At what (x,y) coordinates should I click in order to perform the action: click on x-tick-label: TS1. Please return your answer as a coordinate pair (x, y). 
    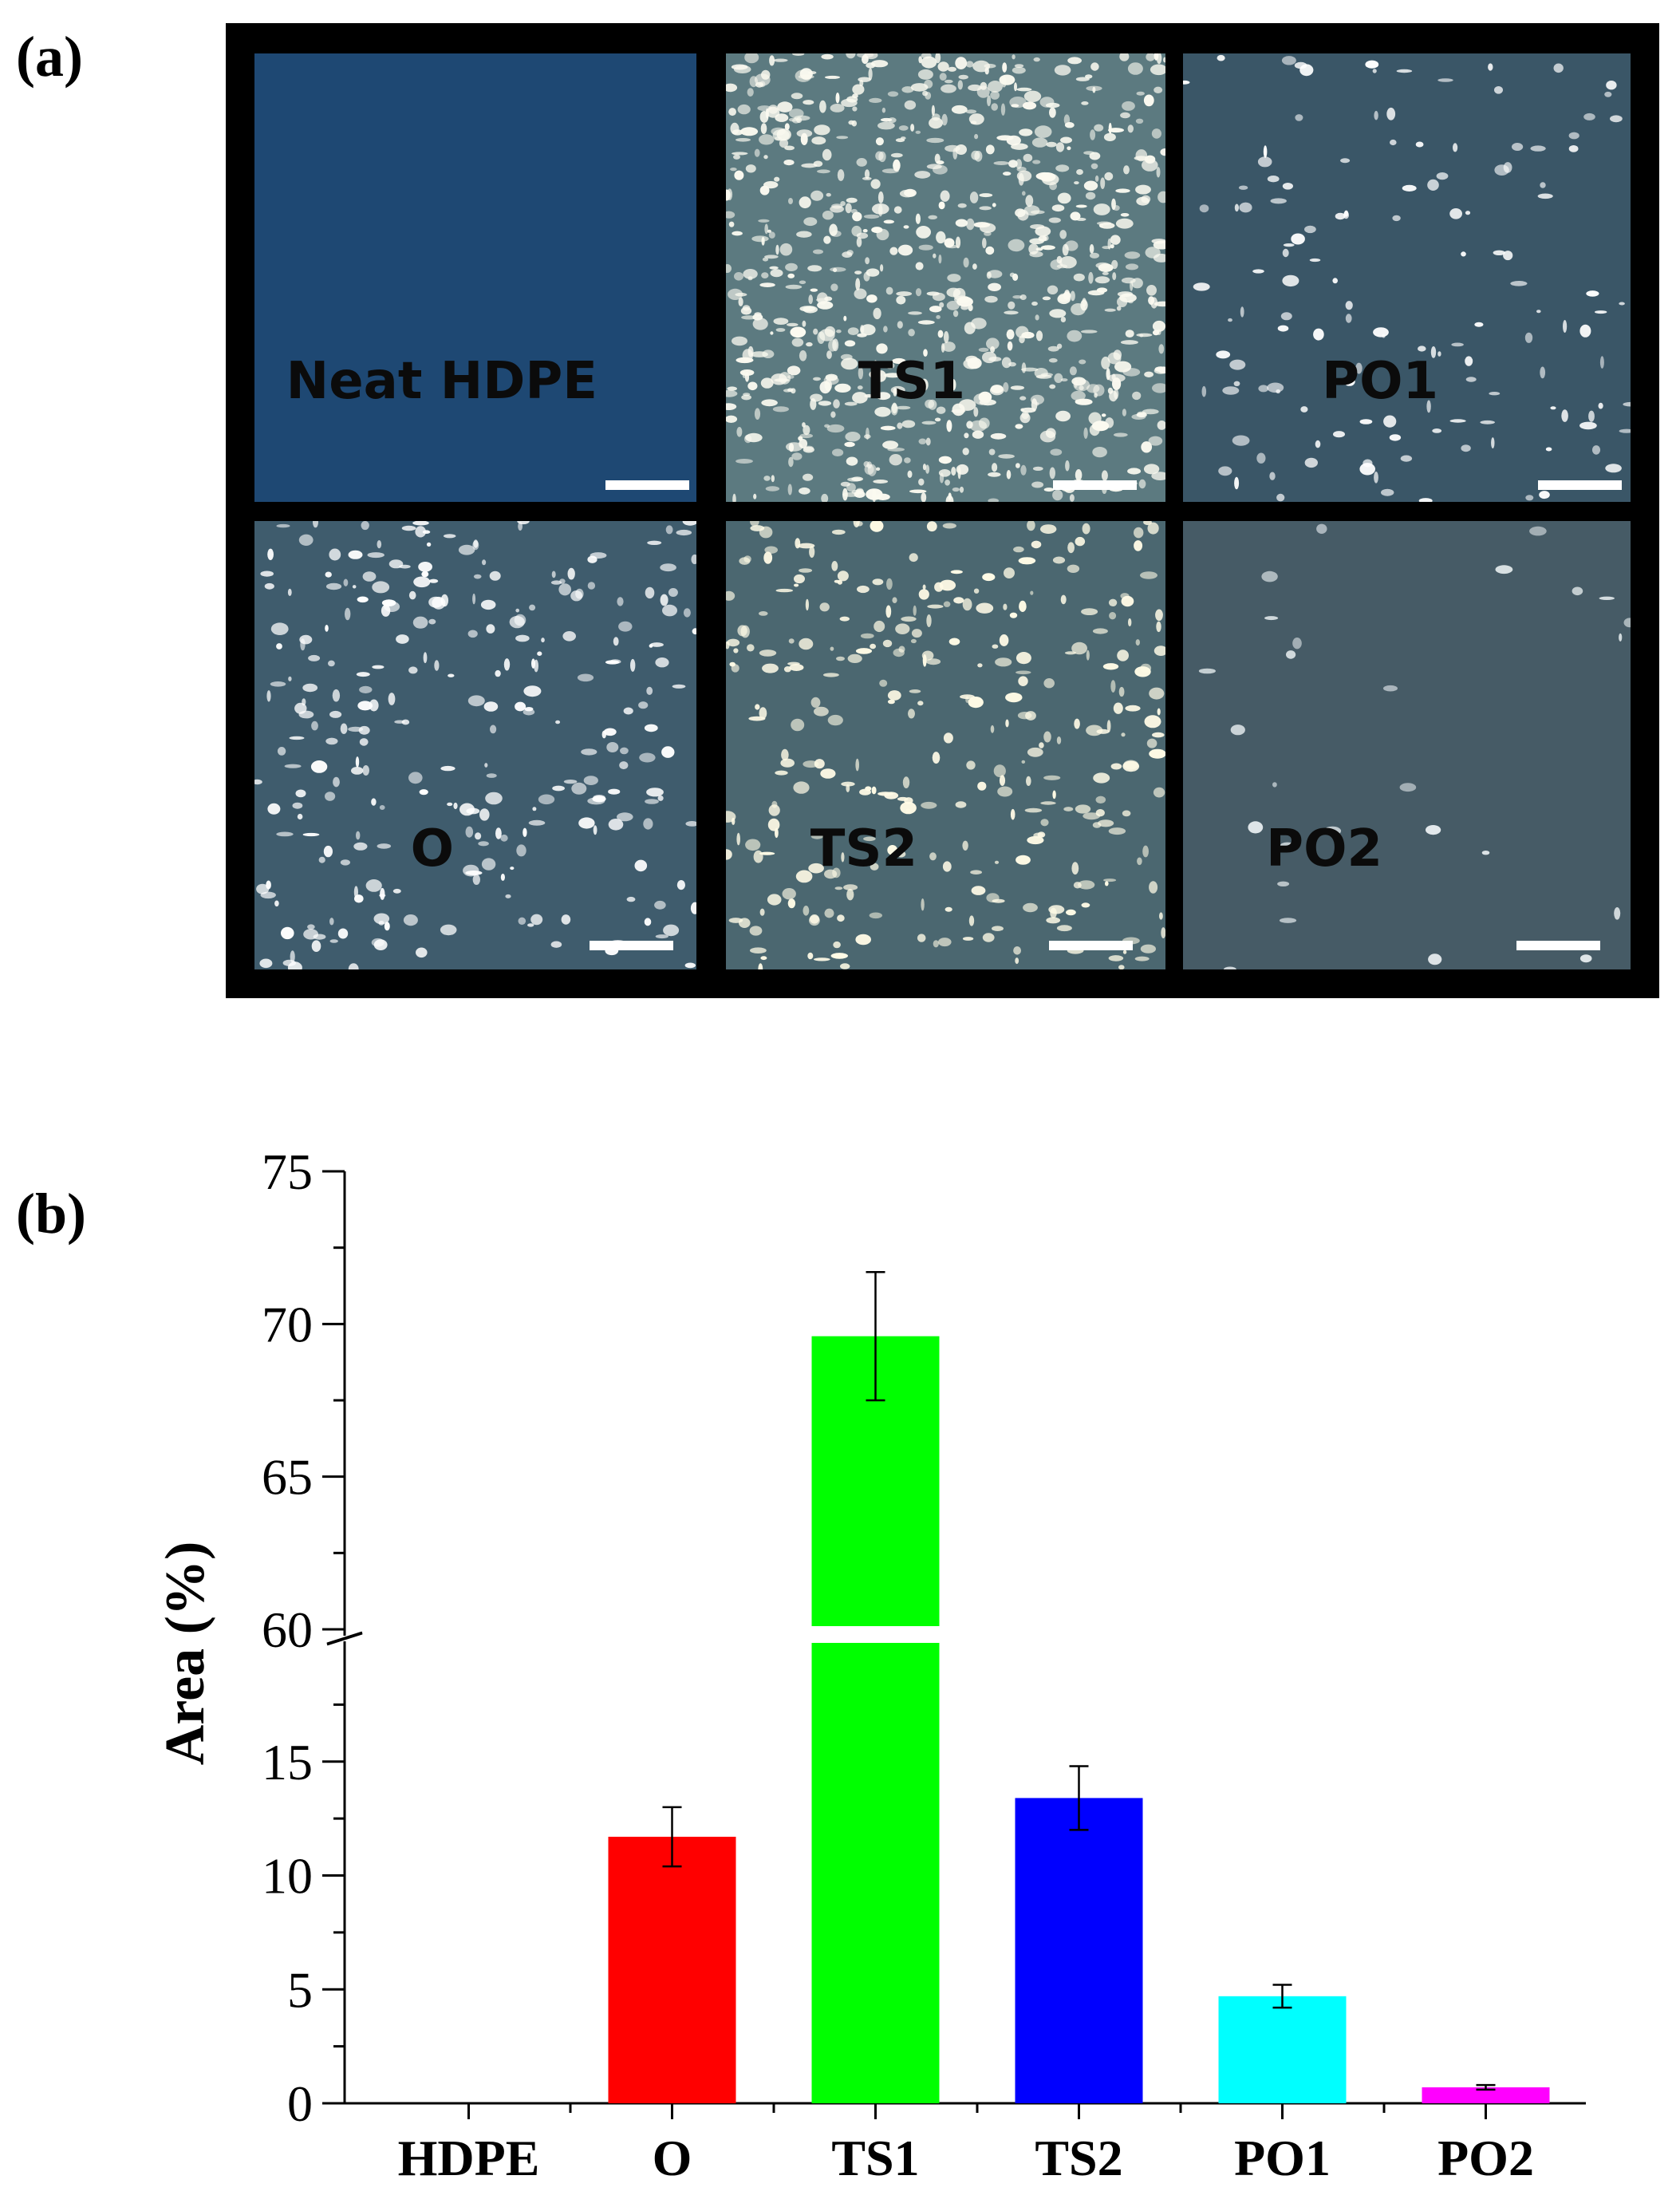
    Looking at the image, I should click on (875, 2158).